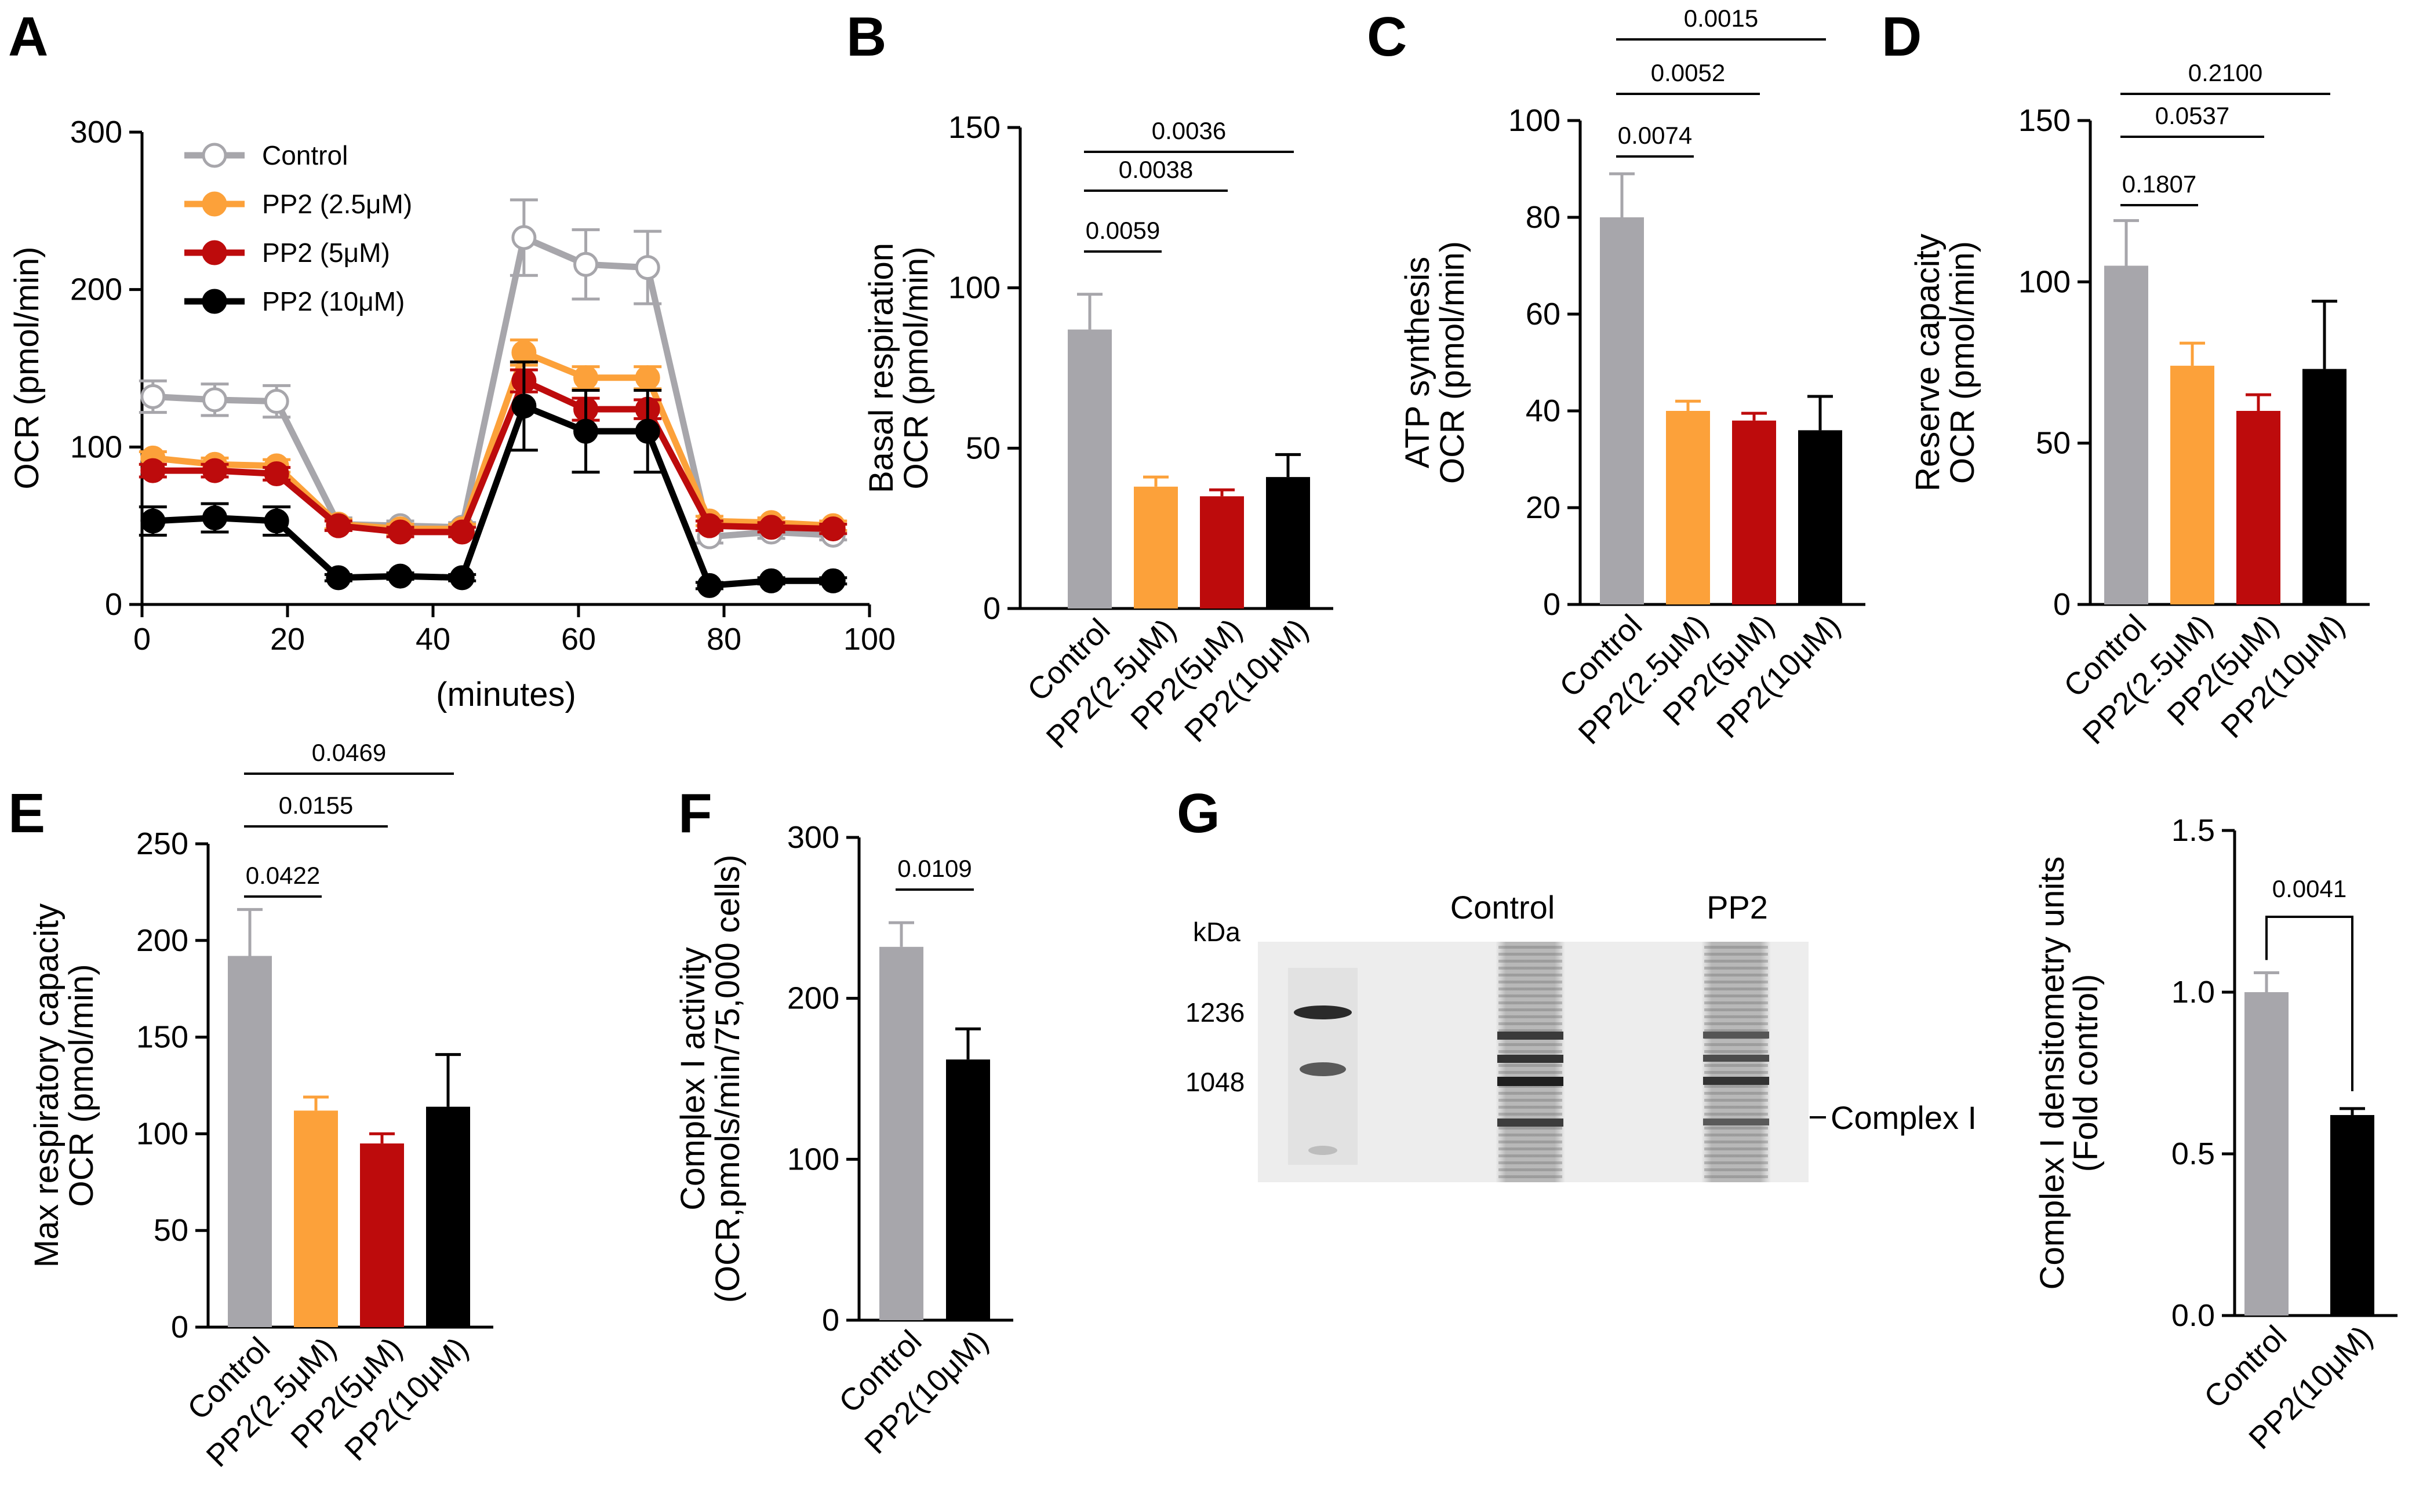 This screenshot has width=2412, height=1512. Describe the element at coordinates (813, 1159) in the screenshot. I see `y-tick-label-f: 100` at that location.